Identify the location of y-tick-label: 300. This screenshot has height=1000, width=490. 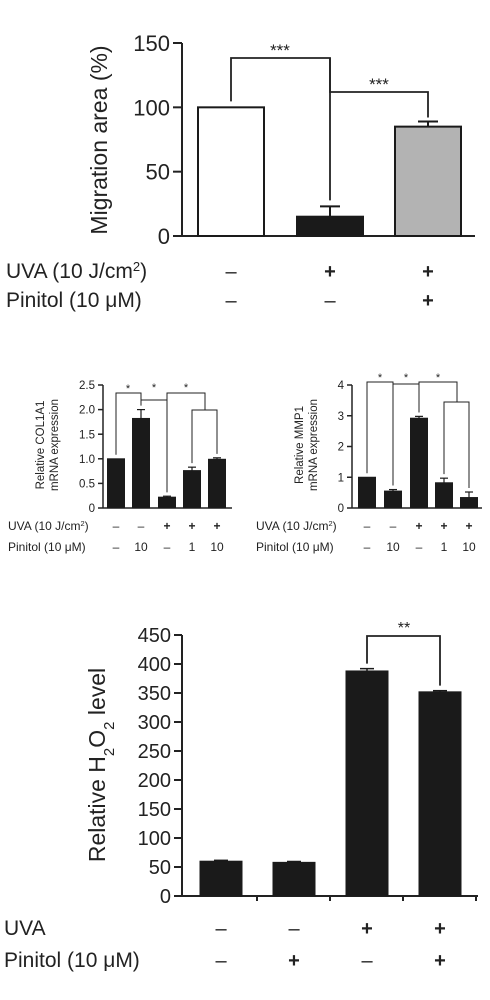
(154, 723).